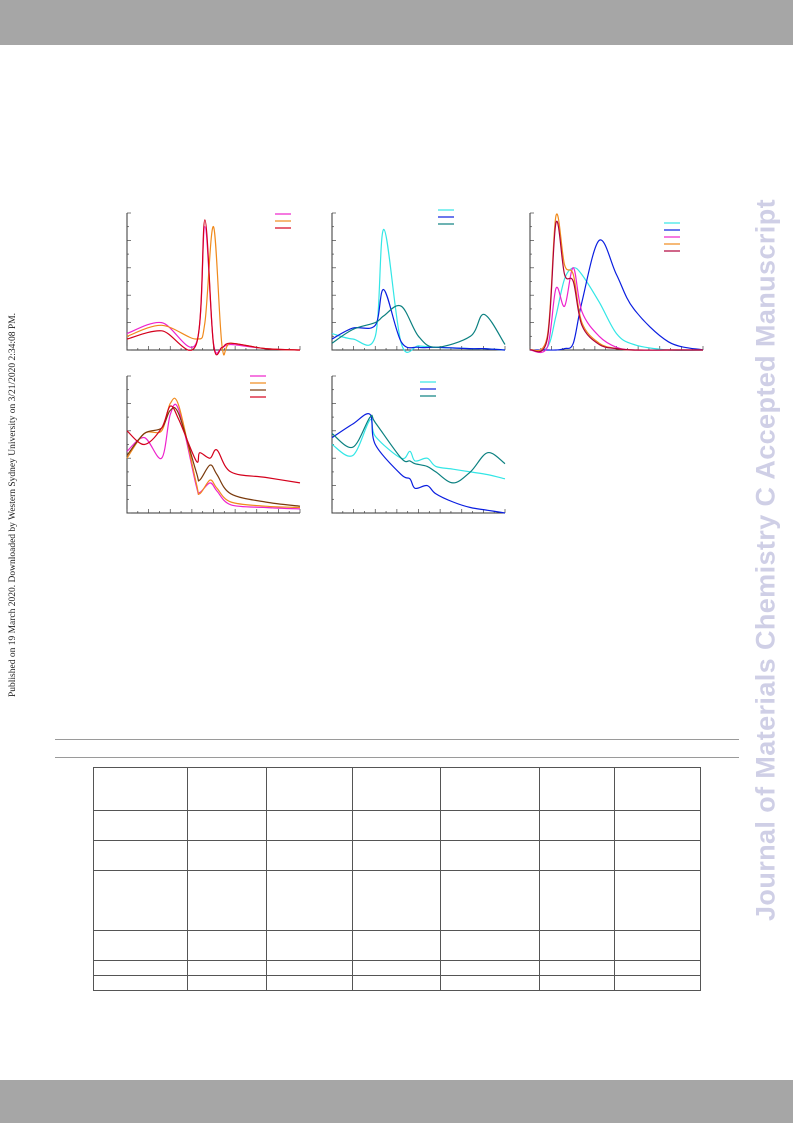 This screenshot has height=1123, width=793. Describe the element at coordinates (396, 22) in the screenshot. I see `top-header-band` at that location.